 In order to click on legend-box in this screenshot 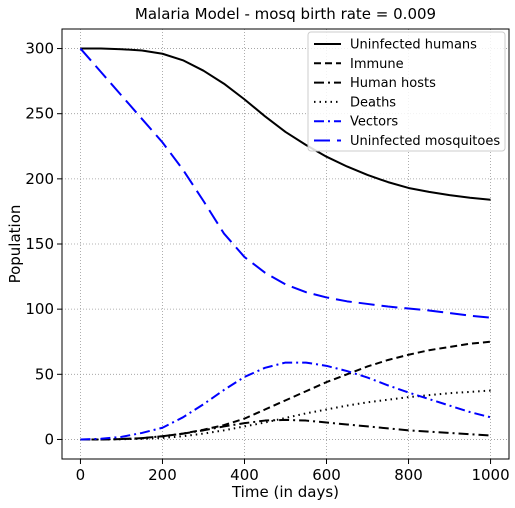, I will do `click(406, 91)`.